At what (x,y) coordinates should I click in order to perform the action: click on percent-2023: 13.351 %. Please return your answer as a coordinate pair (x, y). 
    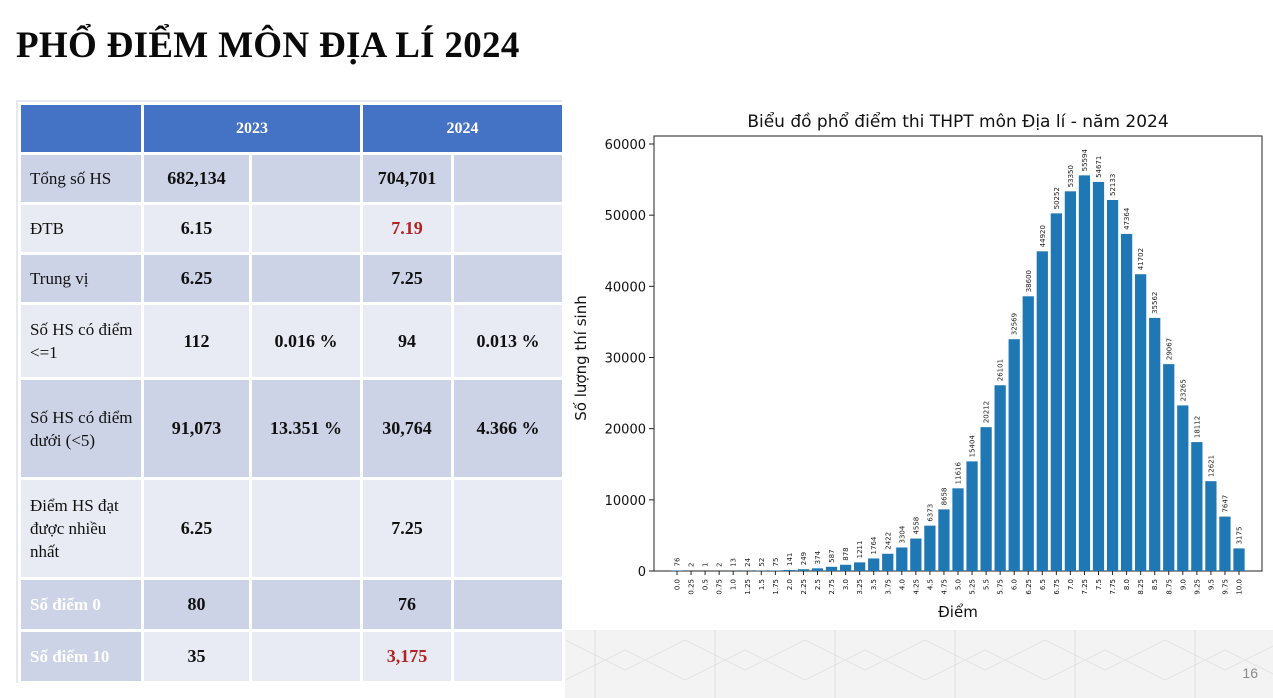
    Looking at the image, I should click on (306, 428).